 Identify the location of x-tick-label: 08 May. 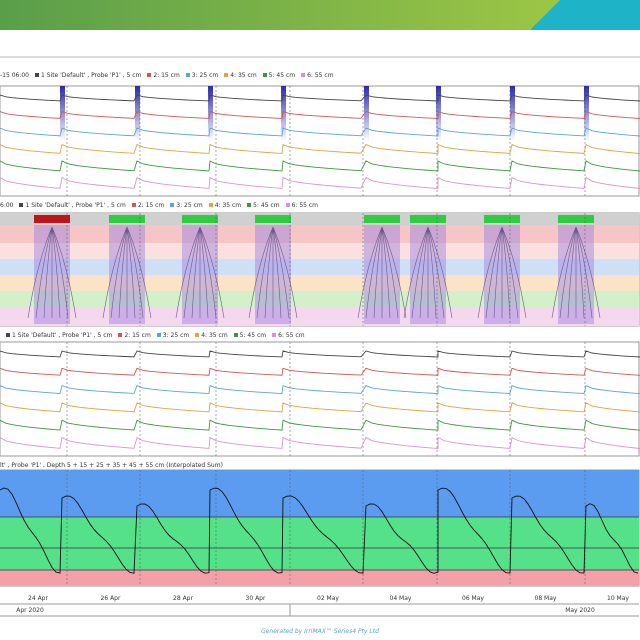
(546, 598).